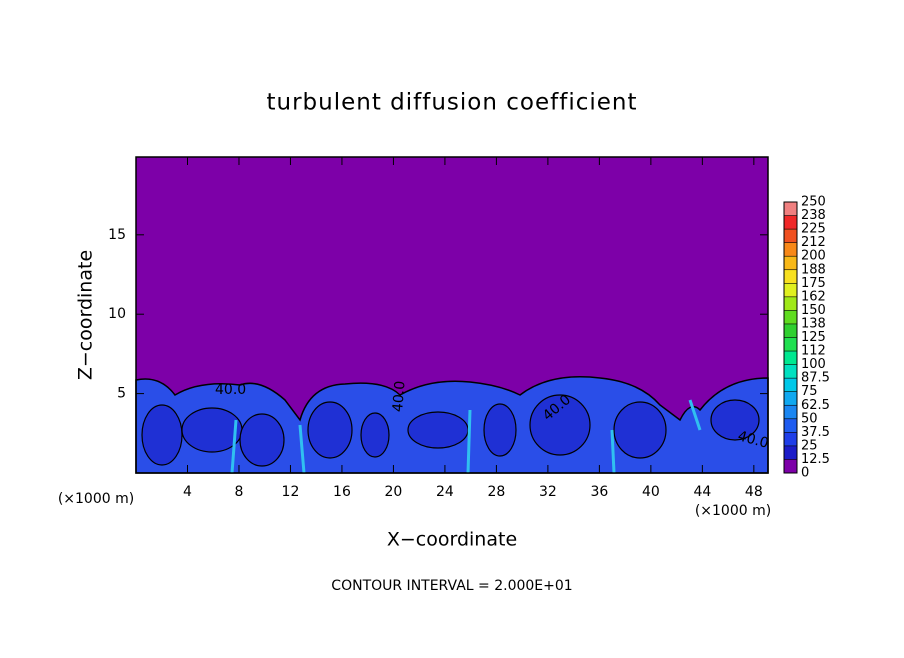  What do you see at coordinates (809, 445) in the screenshot?
I see `colorbar-tick-label: 25` at bounding box center [809, 445].